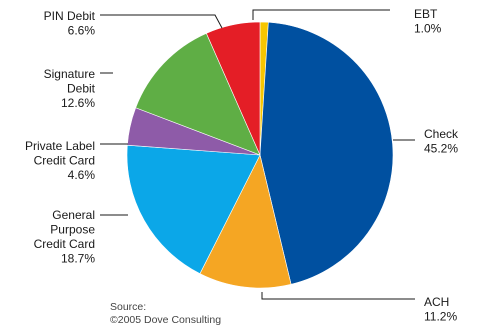 Image resolution: width=480 pixels, height=332 pixels. Describe the element at coordinates (436, 302) in the screenshot. I see `slice-name-ach: ACH` at that location.